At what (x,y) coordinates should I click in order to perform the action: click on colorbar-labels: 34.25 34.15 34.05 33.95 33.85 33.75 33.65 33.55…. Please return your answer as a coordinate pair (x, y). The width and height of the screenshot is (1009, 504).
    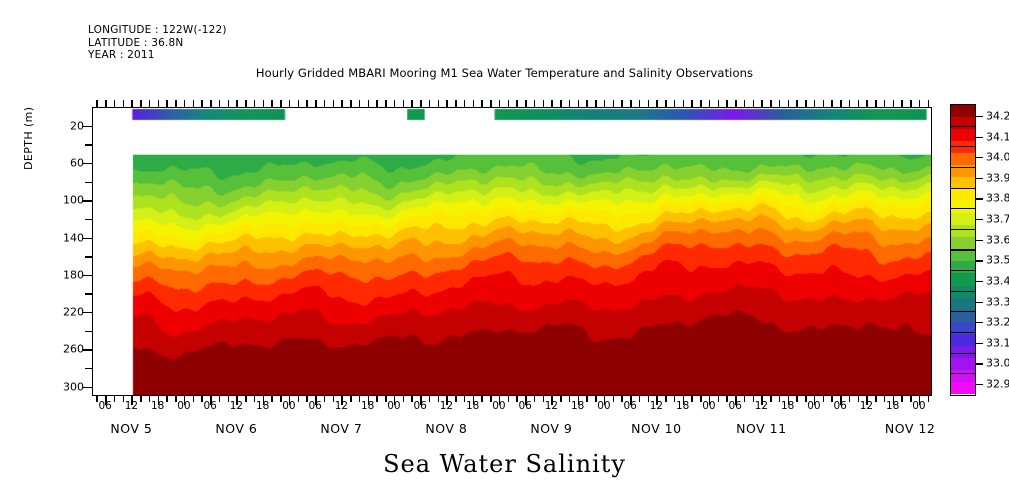
    Looking at the image, I should click on (997, 250).